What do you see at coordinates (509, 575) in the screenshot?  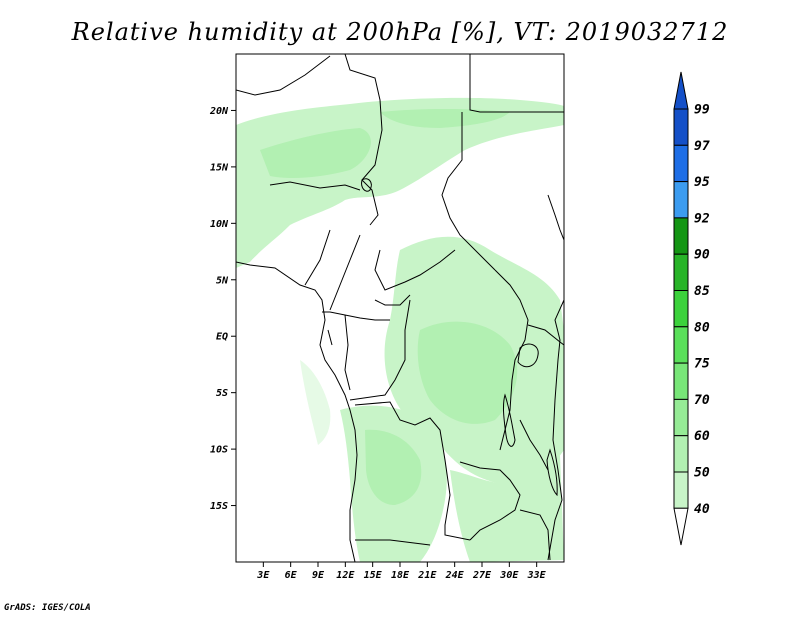 I see `lon-tick-label: 30E` at bounding box center [509, 575].